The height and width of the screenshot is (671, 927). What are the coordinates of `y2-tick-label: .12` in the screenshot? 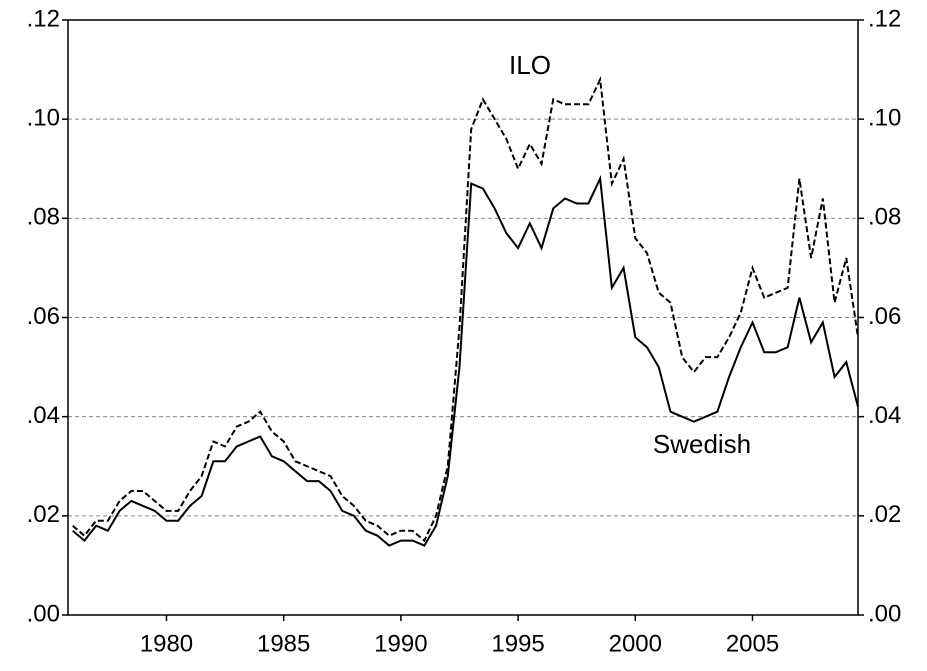 It's located at (884, 18).